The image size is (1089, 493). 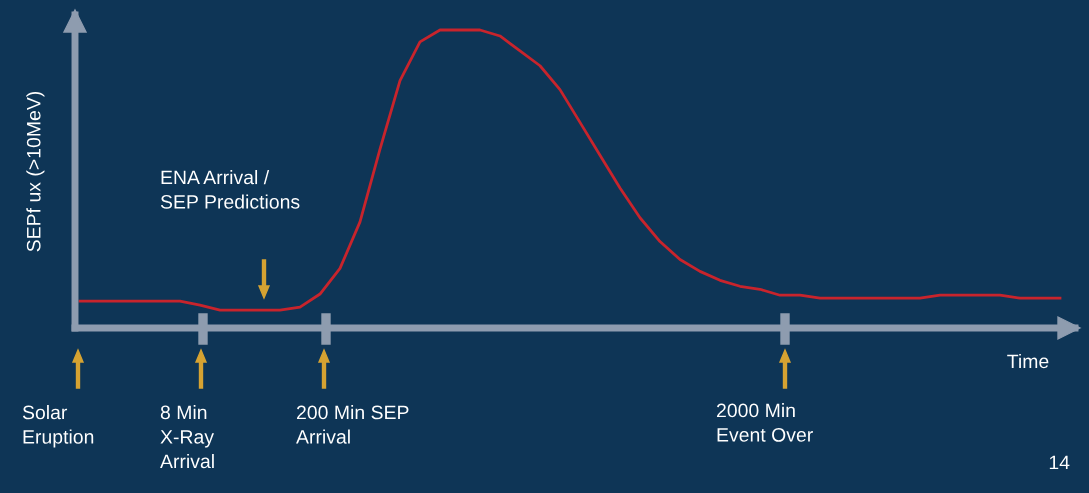 What do you see at coordinates (230, 189) in the screenshot?
I see `annotation: ENA Arrival / SEP Predictions` at bounding box center [230, 189].